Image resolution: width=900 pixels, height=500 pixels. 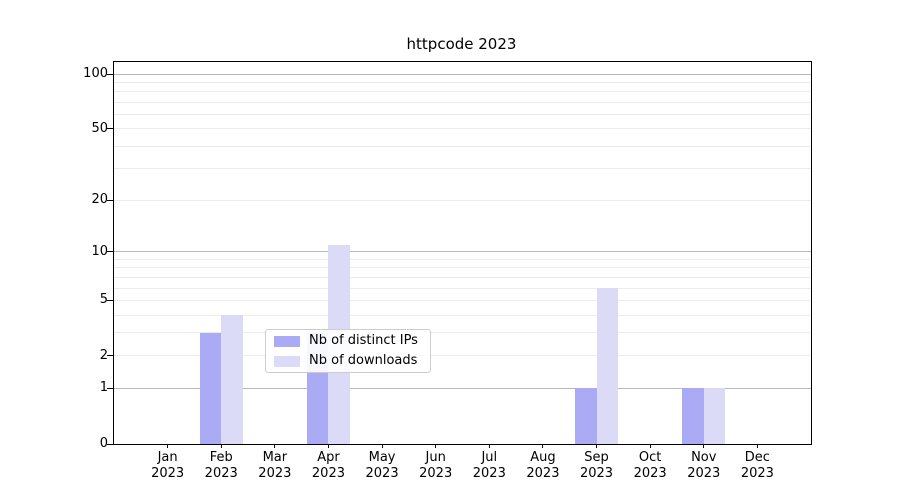 I want to click on legend: Nb of distinct IPs Nb of downloads, so click(x=348, y=351).